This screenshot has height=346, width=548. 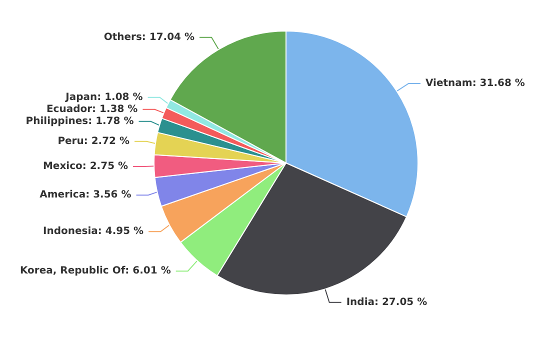 I want to click on slice-label: Ecuador: 1.38 %, so click(x=92, y=109).